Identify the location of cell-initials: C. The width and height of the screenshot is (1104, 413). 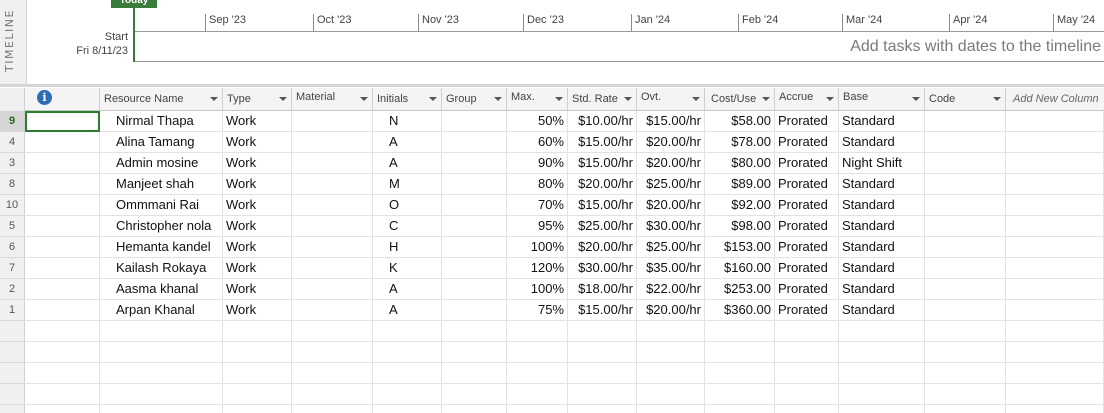
(407, 226).